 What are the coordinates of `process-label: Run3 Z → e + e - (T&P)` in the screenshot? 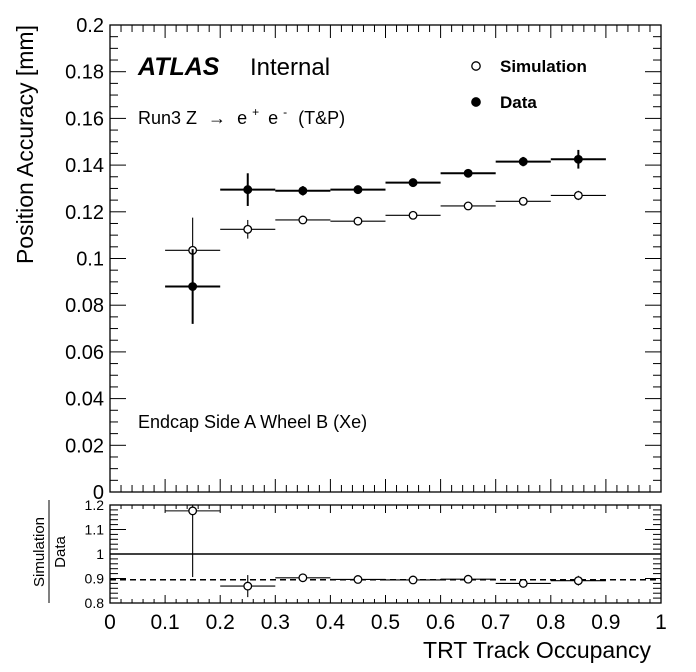 It's located at (241, 114).